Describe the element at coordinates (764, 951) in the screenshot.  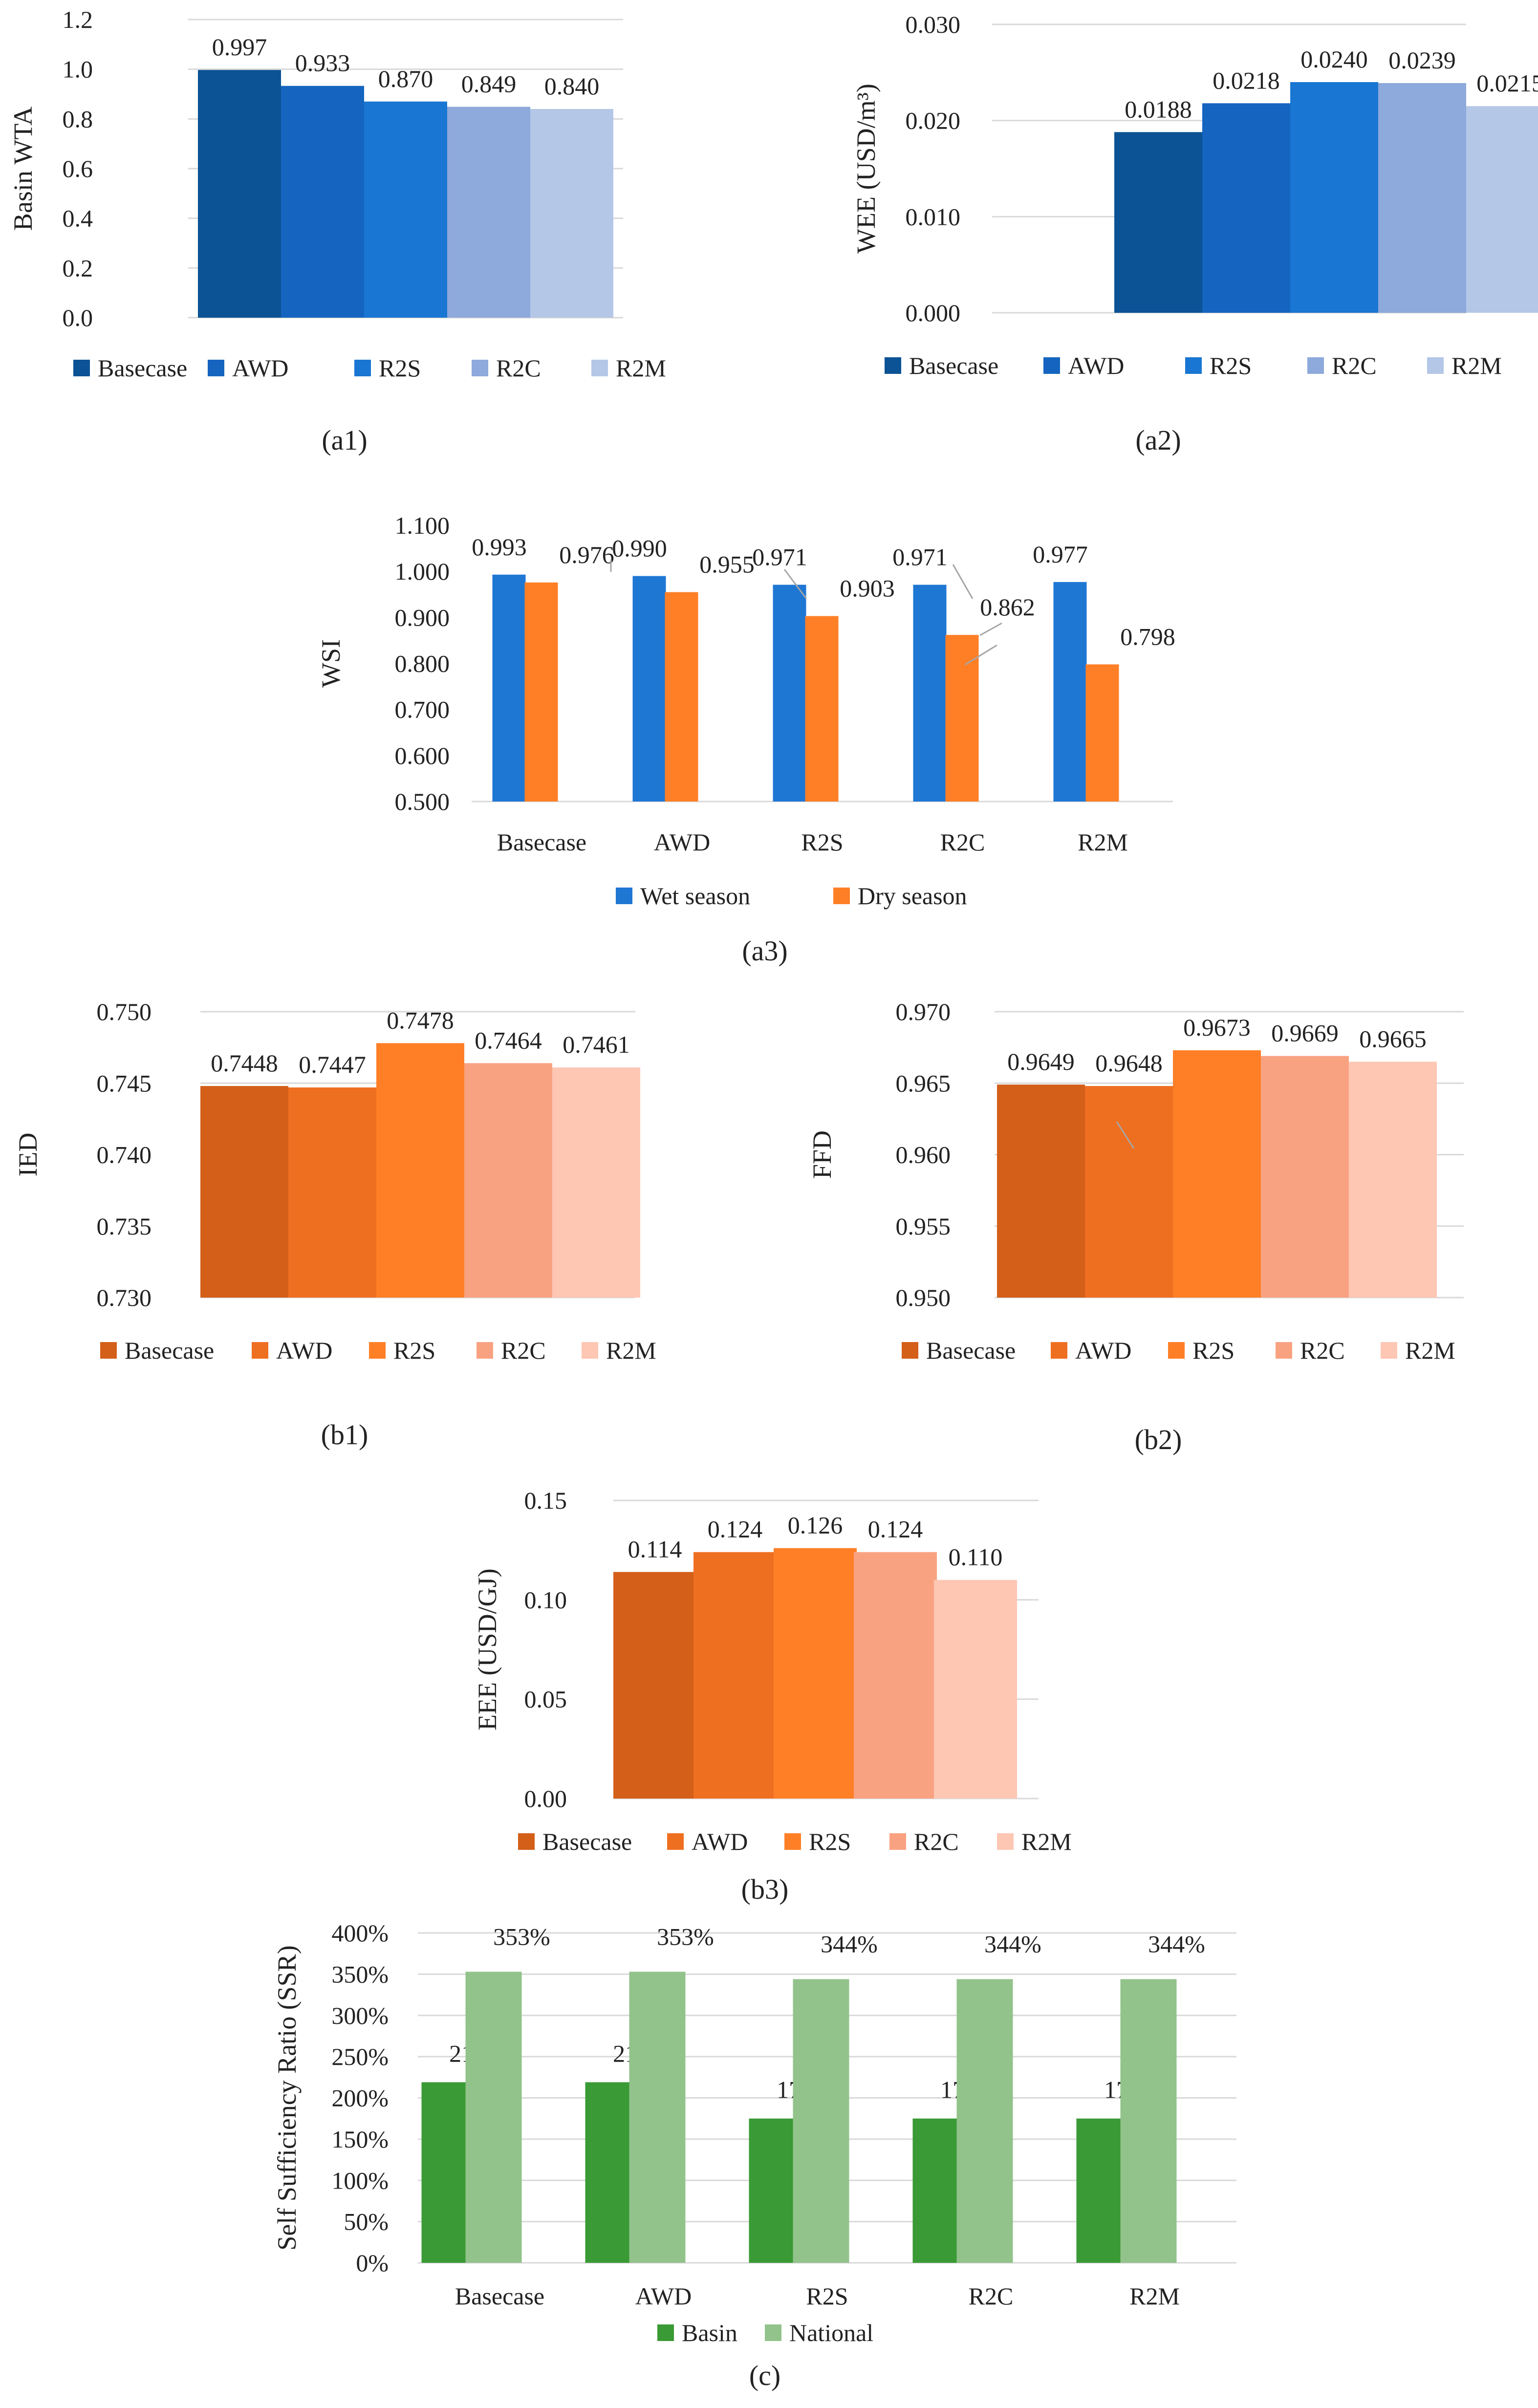
I see `panel-caption: (a3)` at that location.